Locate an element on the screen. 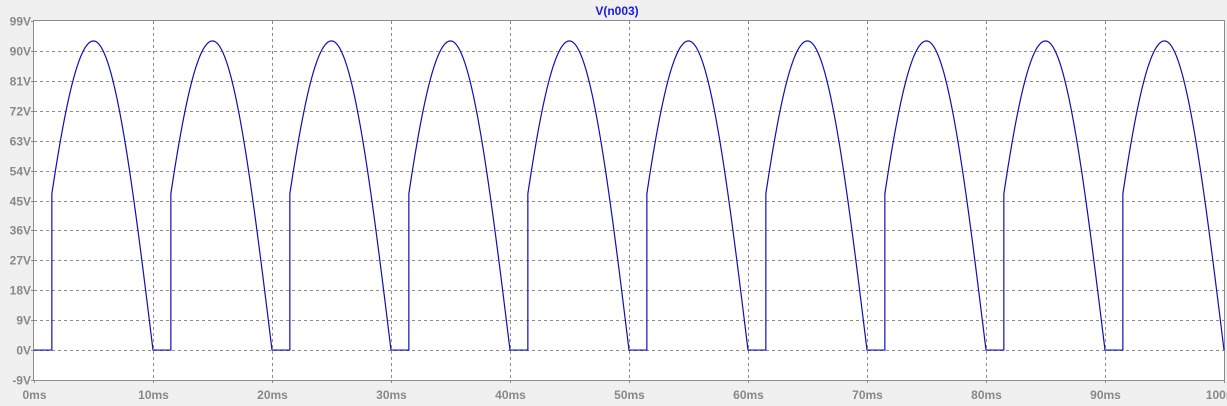 The image size is (1227, 406). y-tick-label: 81V is located at coordinates (20, 82).